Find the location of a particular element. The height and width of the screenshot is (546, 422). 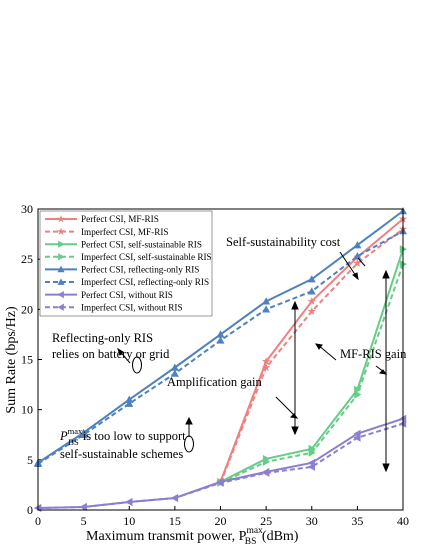

y-tick-label: 20 is located at coordinates (27, 309).